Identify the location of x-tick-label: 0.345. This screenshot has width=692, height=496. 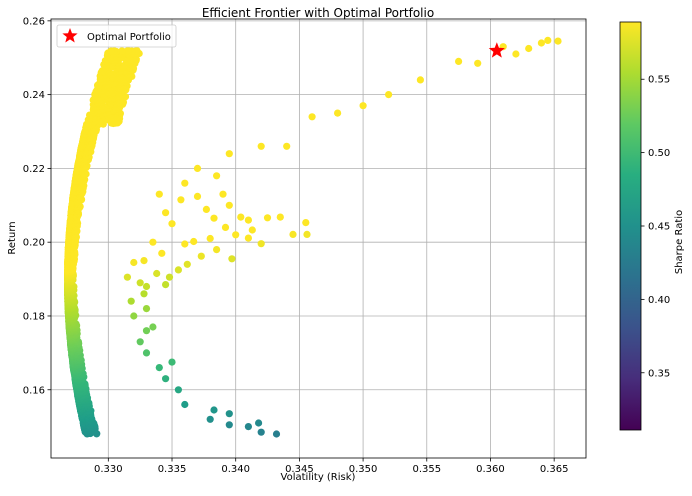
(299, 469).